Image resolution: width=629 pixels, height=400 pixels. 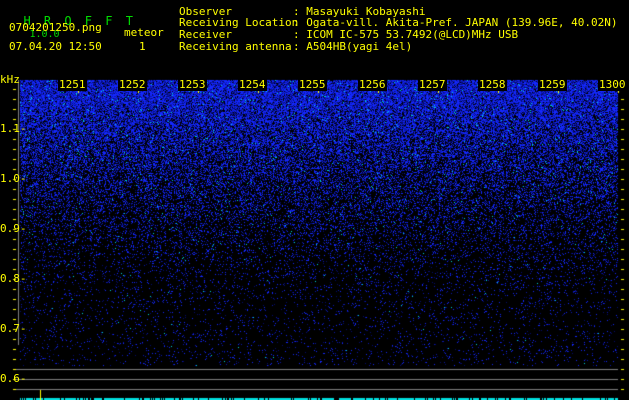 I want to click on y-tick-label: 0.9-, so click(x=13, y=228).